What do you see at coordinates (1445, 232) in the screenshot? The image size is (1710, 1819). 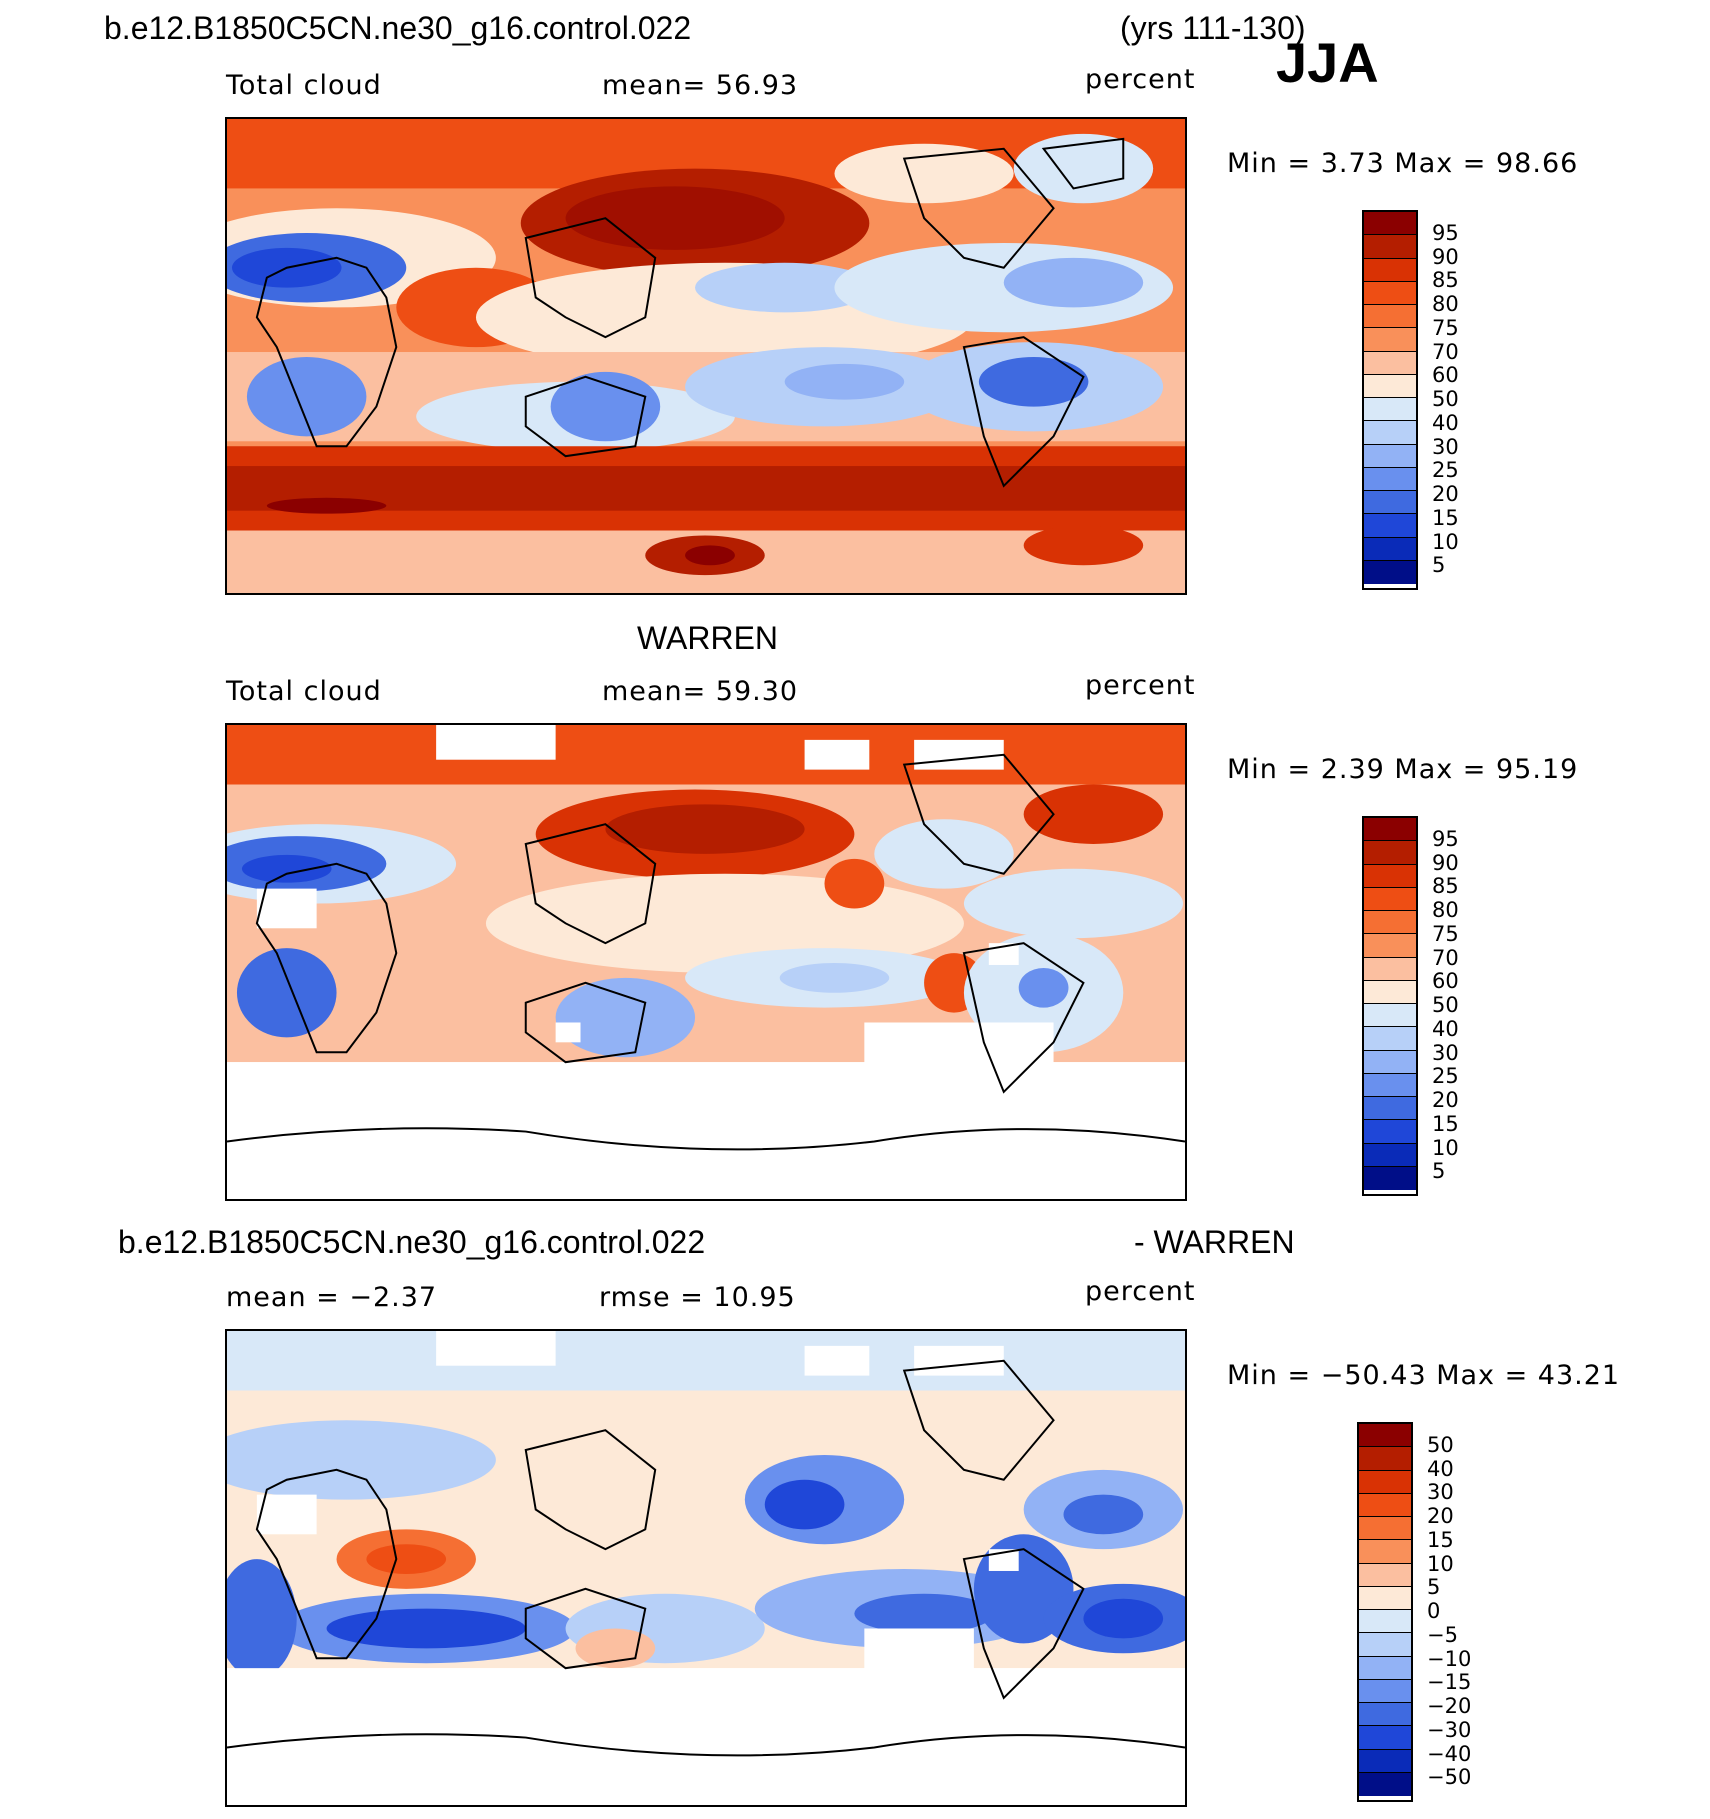 I see `colorbar-label: 95` at bounding box center [1445, 232].